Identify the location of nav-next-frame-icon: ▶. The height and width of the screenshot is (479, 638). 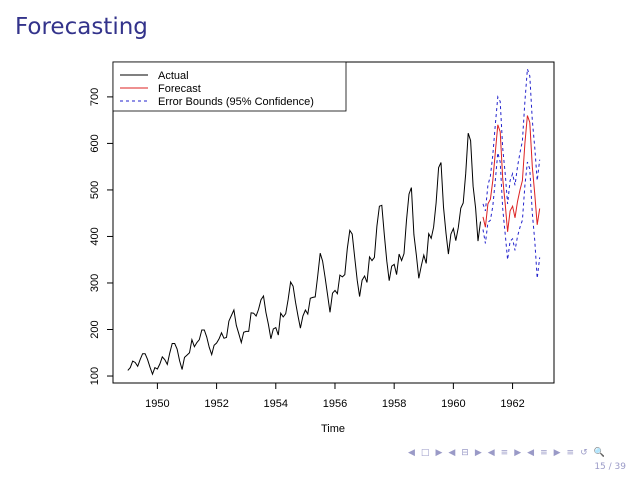
(439, 453).